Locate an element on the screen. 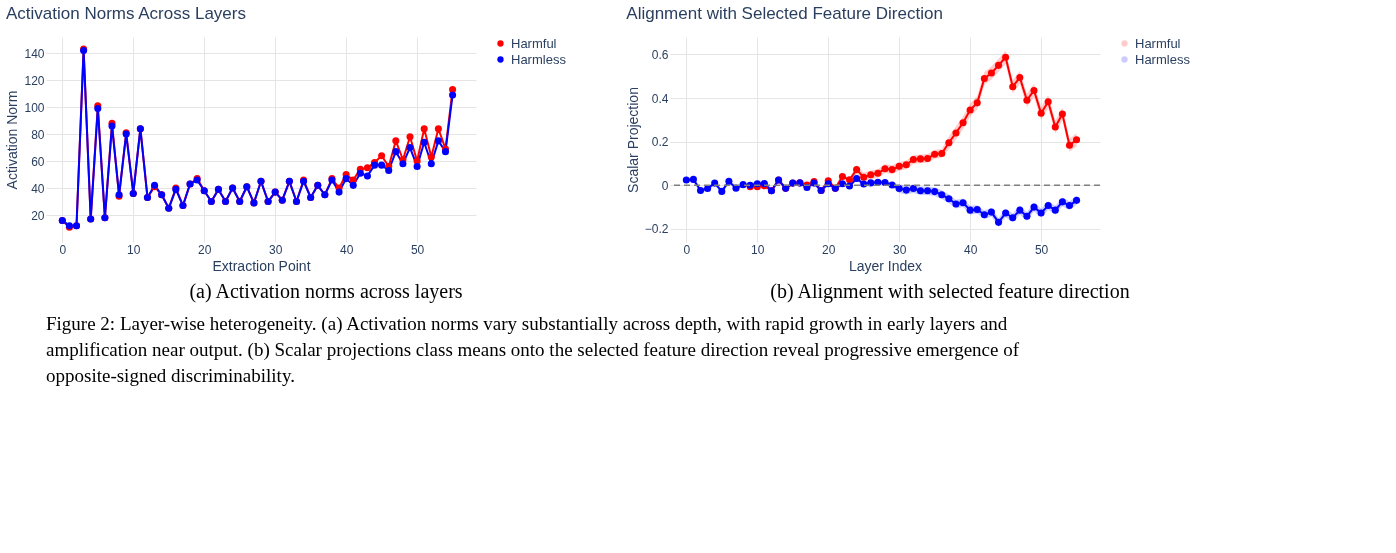 This screenshot has height=553, width=1396. y-tick-label: 140 is located at coordinates (34, 53).